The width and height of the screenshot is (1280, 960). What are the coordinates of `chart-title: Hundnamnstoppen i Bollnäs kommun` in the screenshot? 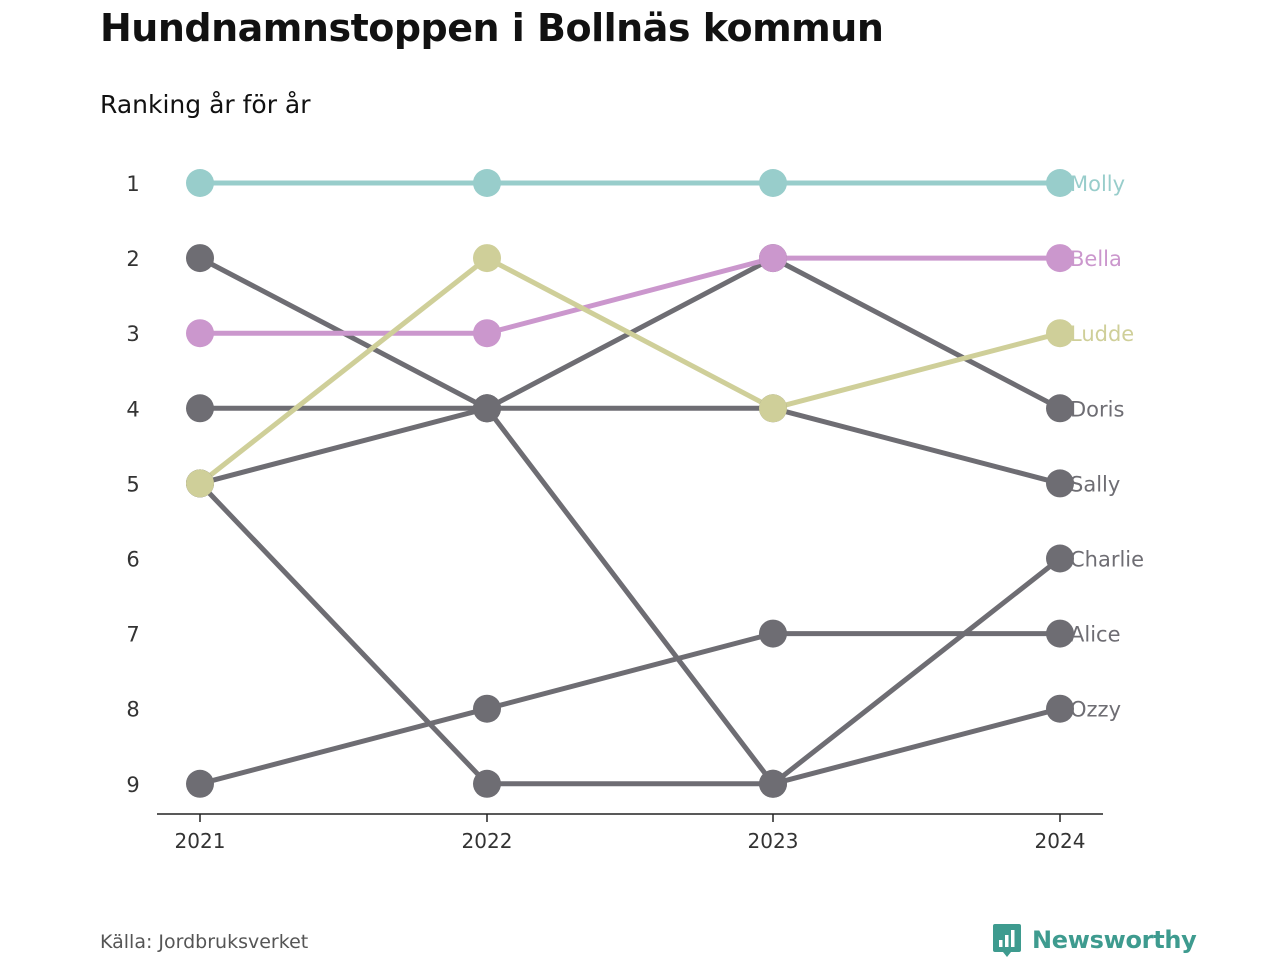 It's located at (492, 28).